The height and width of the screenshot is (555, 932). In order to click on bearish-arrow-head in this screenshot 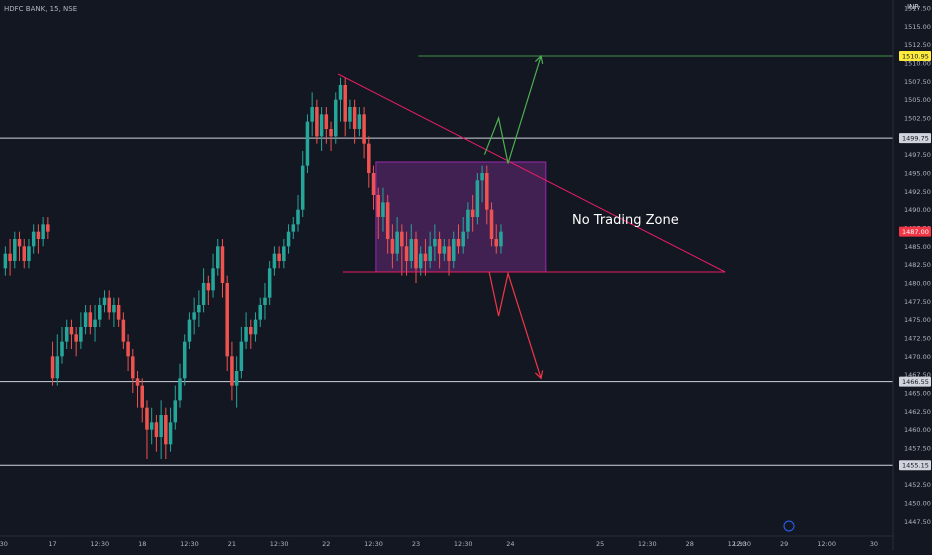, I will do `click(539, 375)`.